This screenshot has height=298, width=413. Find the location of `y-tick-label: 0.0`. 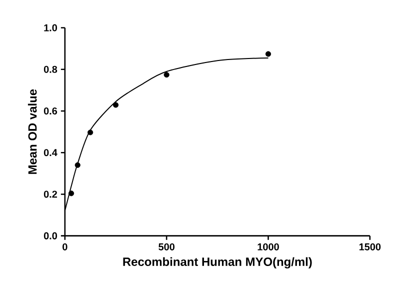

y-tick-label: 0.0 is located at coordinates (51, 236).